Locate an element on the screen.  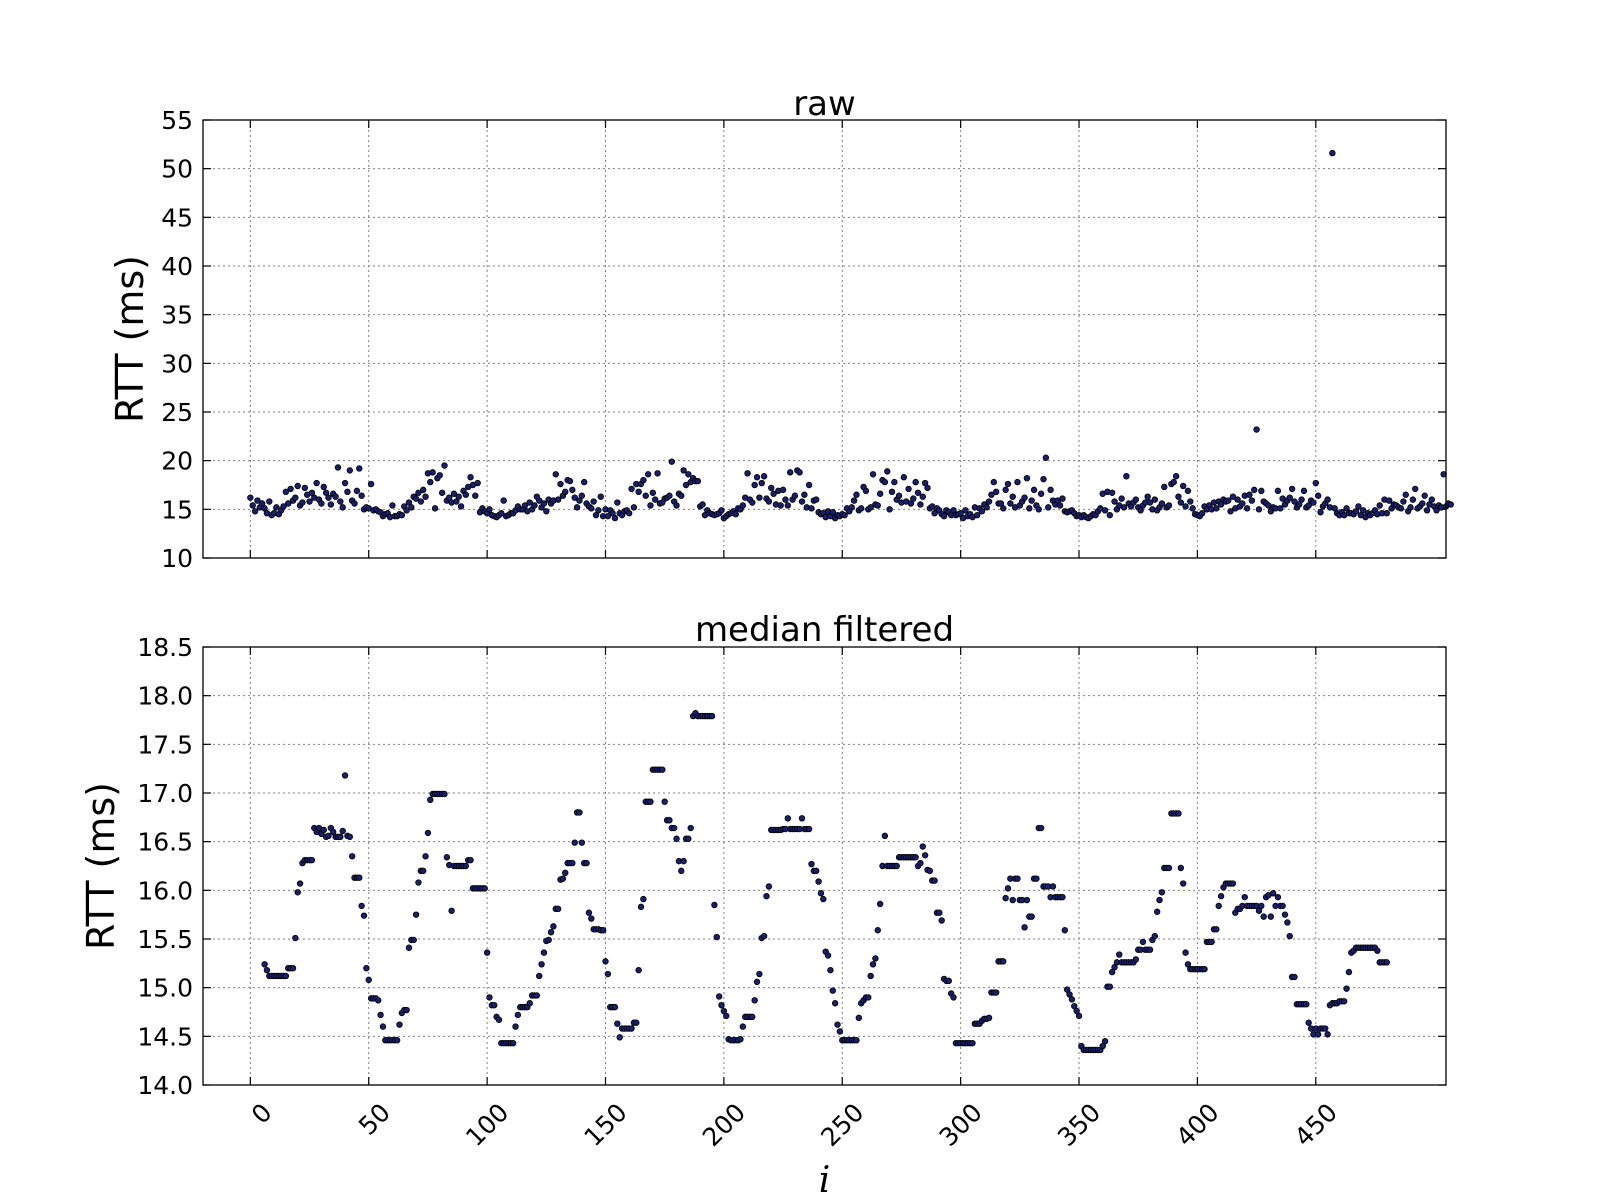
x-tick-label: 100 is located at coordinates (487, 1125).